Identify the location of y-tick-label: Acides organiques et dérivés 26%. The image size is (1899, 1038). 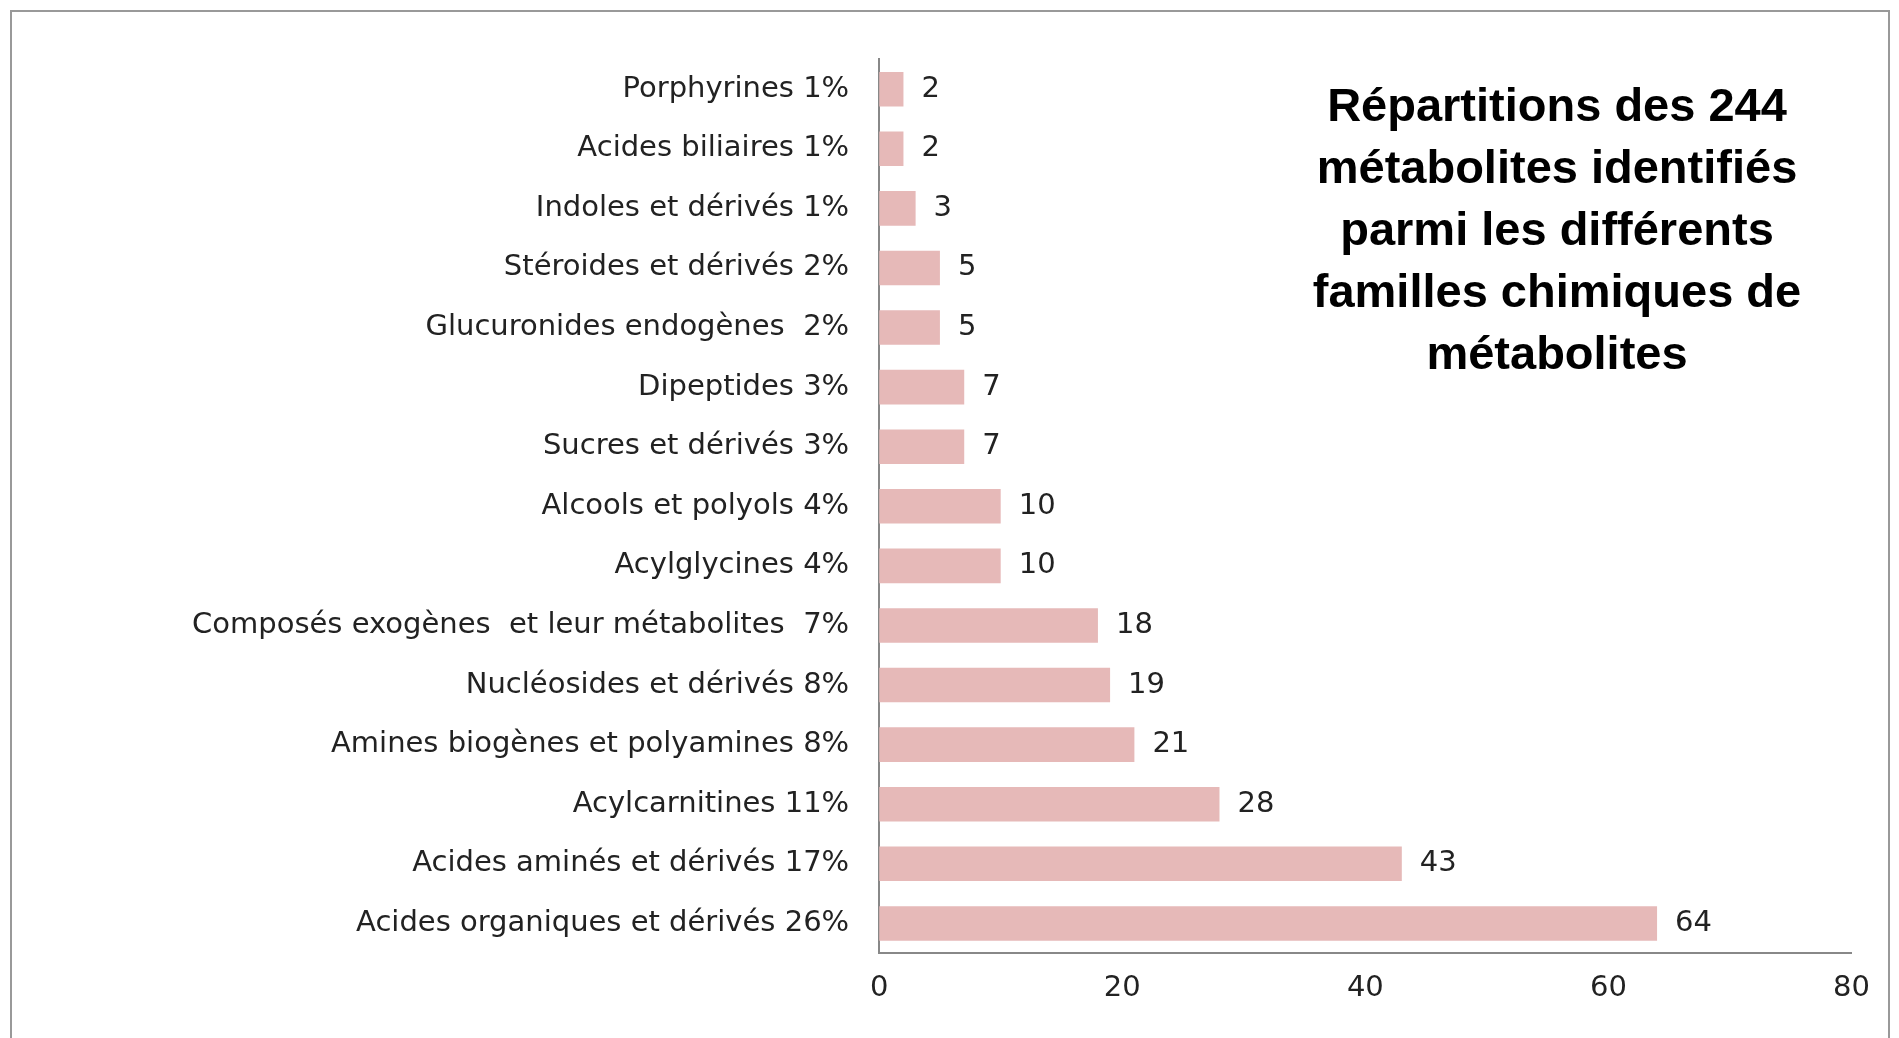
(603, 920).